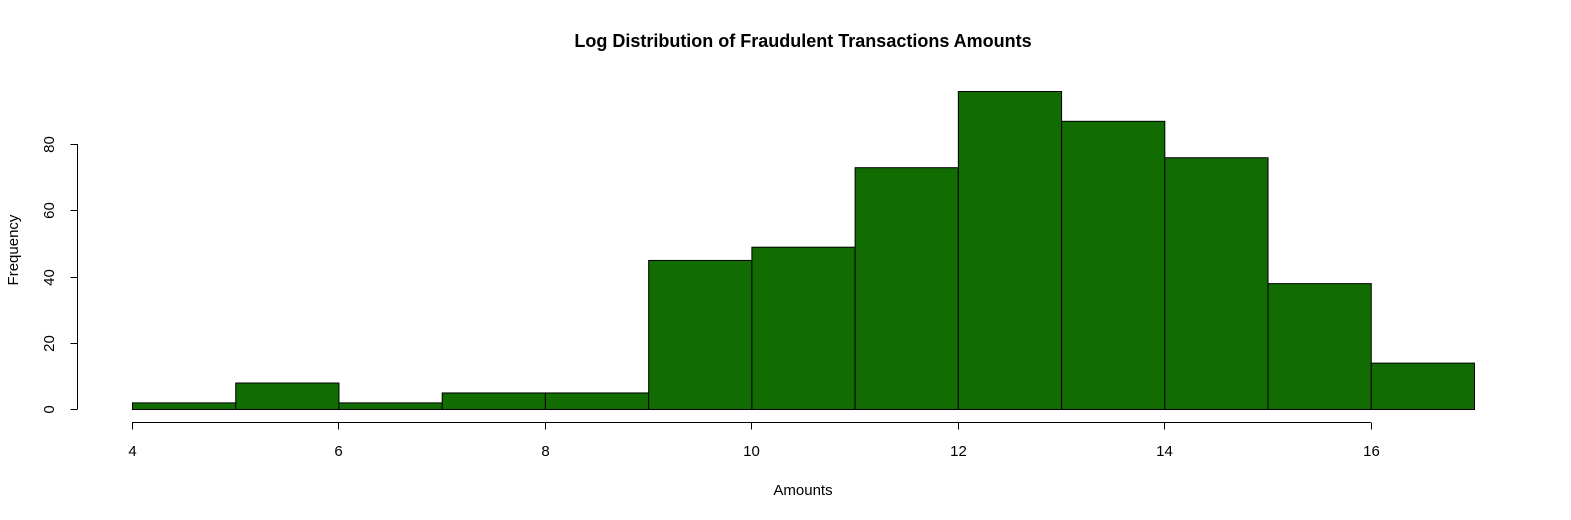 Image resolution: width=1571 pixels, height=520 pixels. What do you see at coordinates (49, 409) in the screenshot?
I see `y-tick-label: 0` at bounding box center [49, 409].